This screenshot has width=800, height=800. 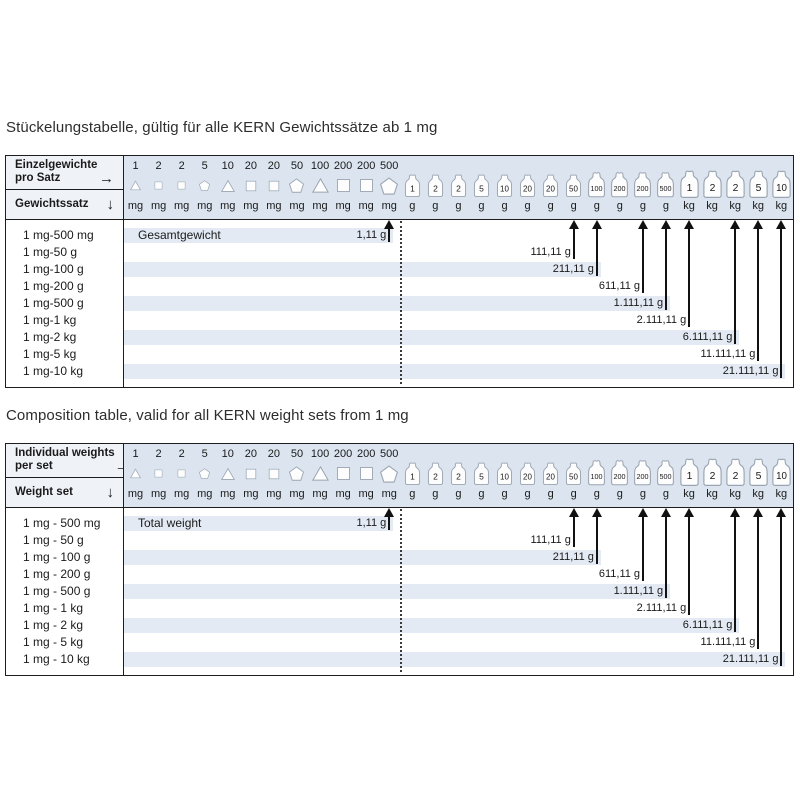 I want to click on total-weight-value: 211,11 g, so click(x=573, y=269).